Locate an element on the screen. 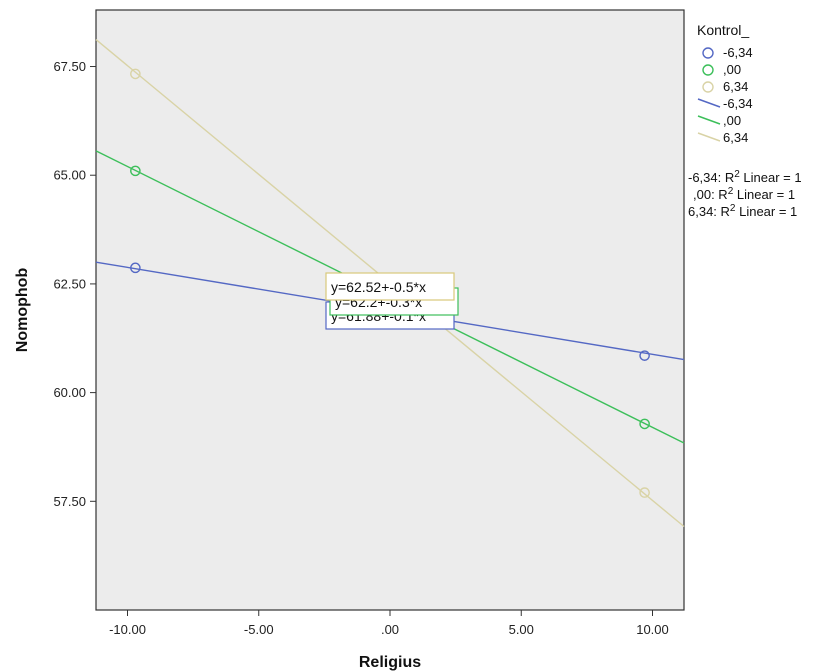  x-tick-label: .00 is located at coordinates (390, 629).